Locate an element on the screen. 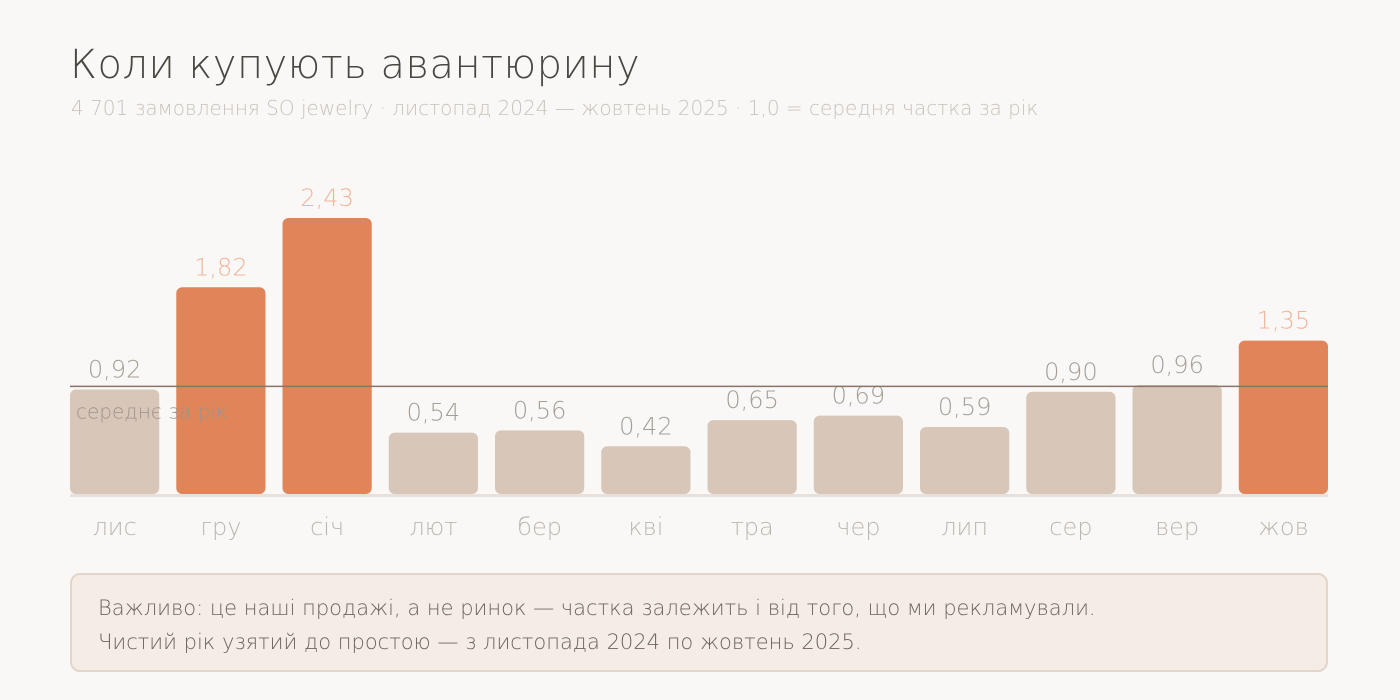 The height and width of the screenshot is (700, 1400). bar-бер is located at coordinates (540, 462).